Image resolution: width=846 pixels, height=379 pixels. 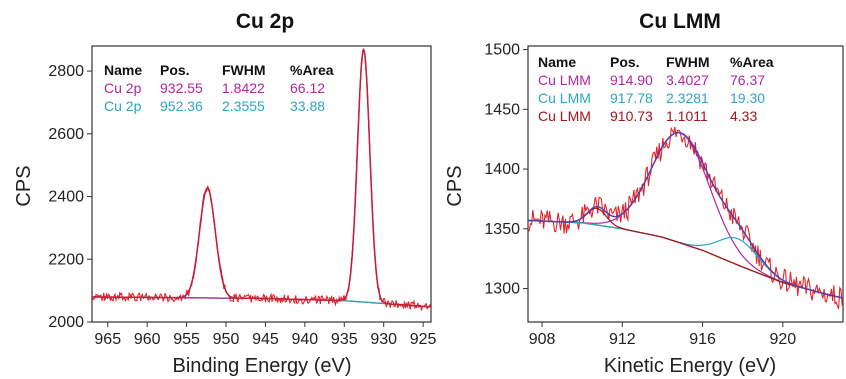 I want to click on cu-2p-table-header: FWHM, so click(x=244, y=70).